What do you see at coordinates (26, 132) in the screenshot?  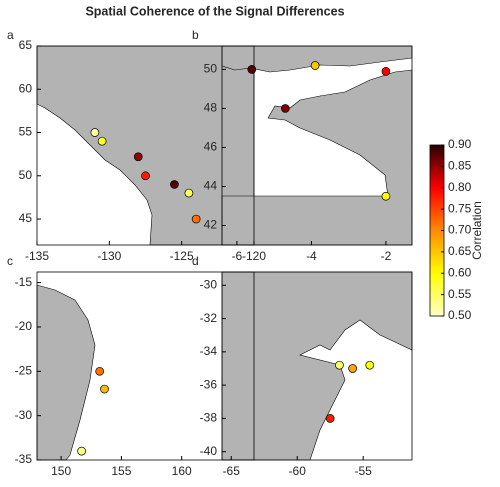 I see `y-tick-label: 55` at bounding box center [26, 132].